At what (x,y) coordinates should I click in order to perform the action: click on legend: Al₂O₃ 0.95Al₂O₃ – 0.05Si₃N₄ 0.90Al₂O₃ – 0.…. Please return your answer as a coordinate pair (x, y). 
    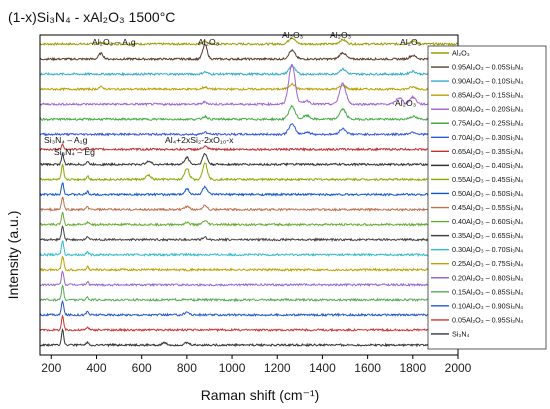
    Looking at the image, I should click on (477, 193).